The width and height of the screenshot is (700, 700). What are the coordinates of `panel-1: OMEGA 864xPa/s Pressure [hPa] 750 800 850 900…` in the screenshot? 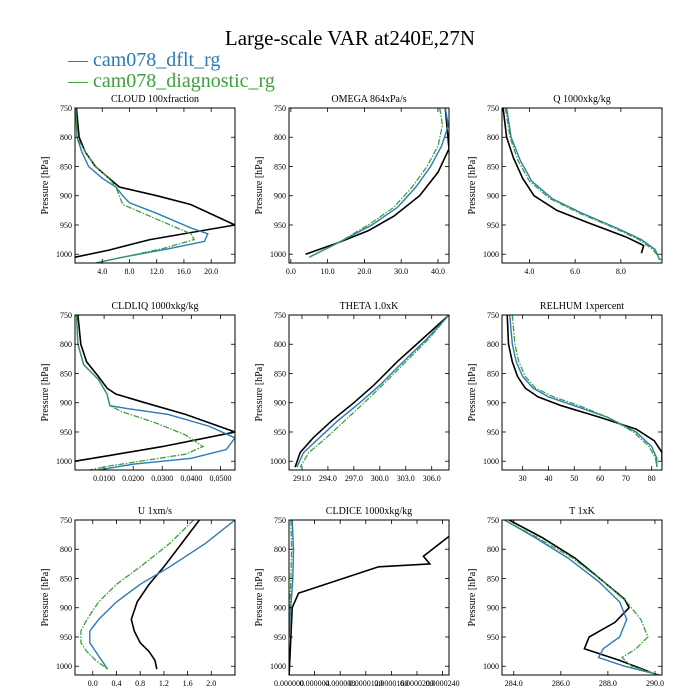 It's located at (352, 185).